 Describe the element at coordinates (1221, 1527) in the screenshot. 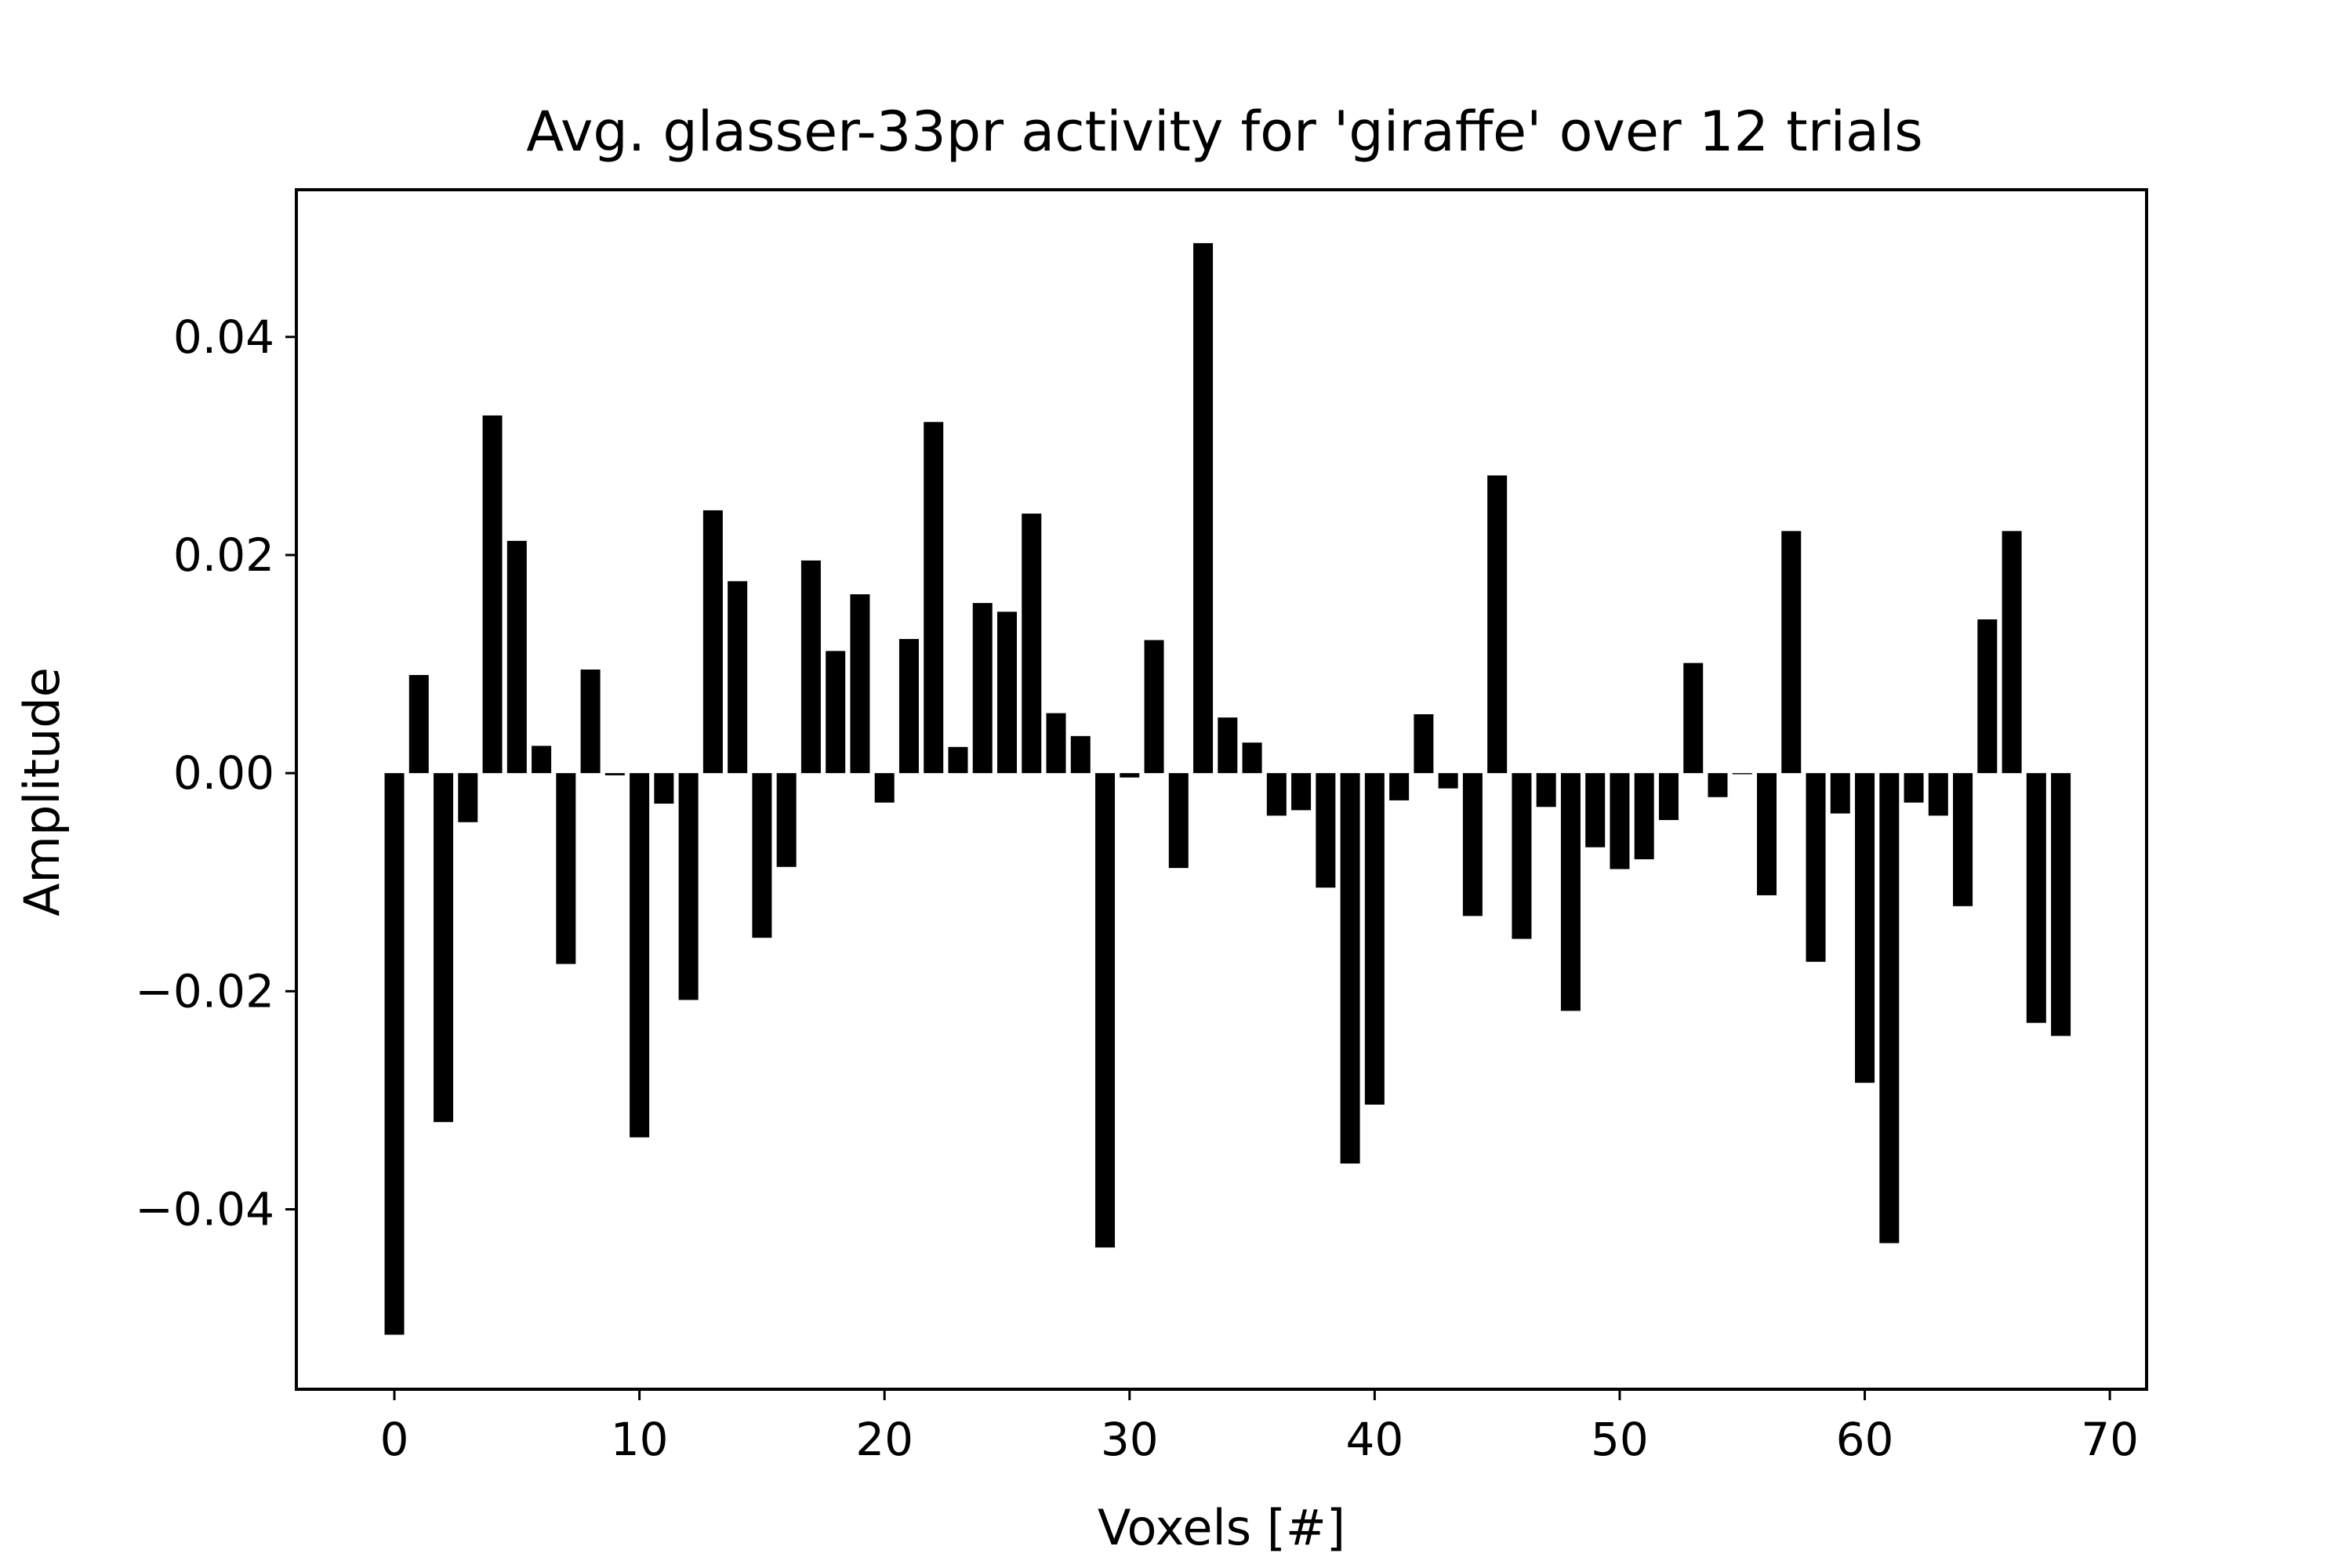

I see `x-axis-label: Voxels [#]` at that location.